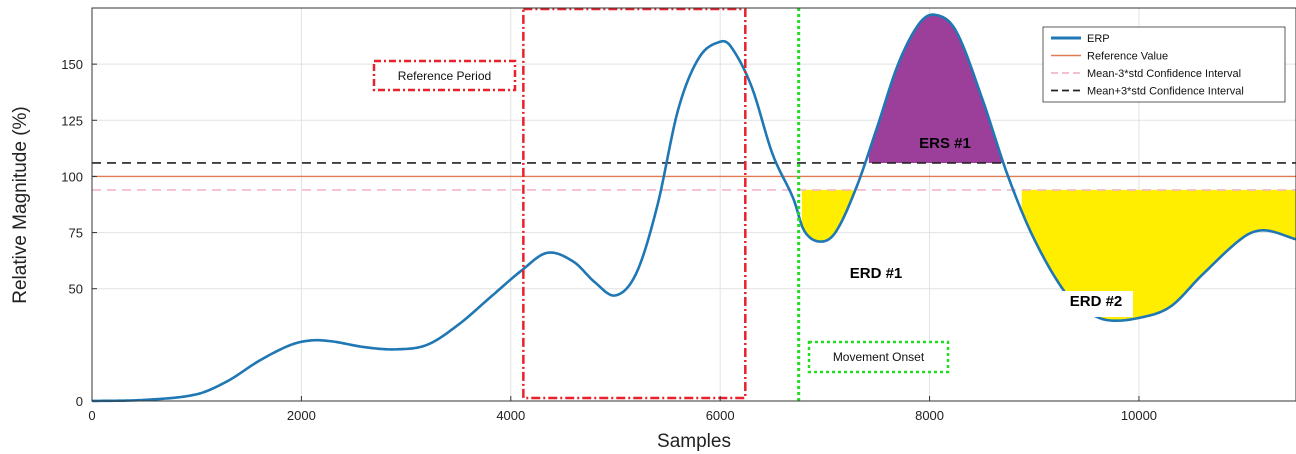 The width and height of the screenshot is (1296, 454). Describe the element at coordinates (510, 415) in the screenshot. I see `x-tick-label: 4000` at that location.